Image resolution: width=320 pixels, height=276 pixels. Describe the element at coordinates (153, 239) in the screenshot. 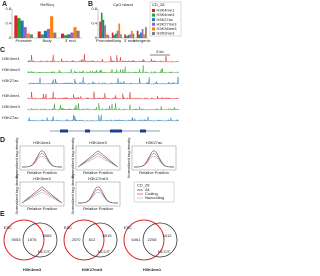

I see `venn-count: 2208` at that location.